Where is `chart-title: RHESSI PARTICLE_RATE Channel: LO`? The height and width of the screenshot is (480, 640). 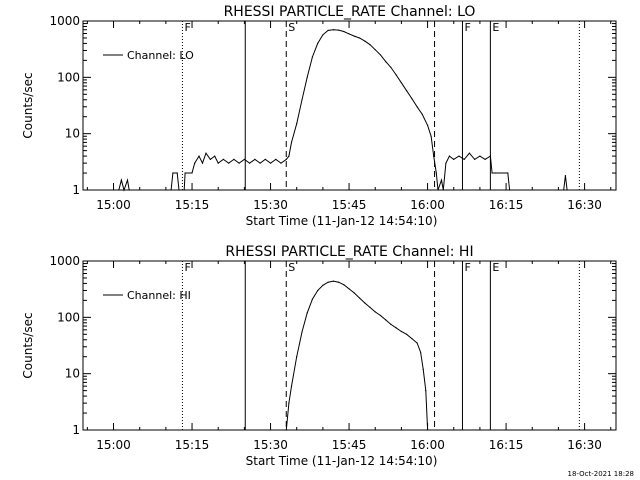 chart-title: RHESSI PARTICLE_RATE Channel: LO is located at coordinates (350, 12).